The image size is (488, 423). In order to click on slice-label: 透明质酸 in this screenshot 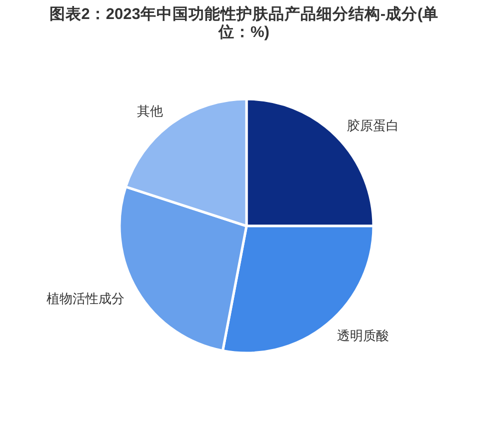, I will do `click(363, 335)`.